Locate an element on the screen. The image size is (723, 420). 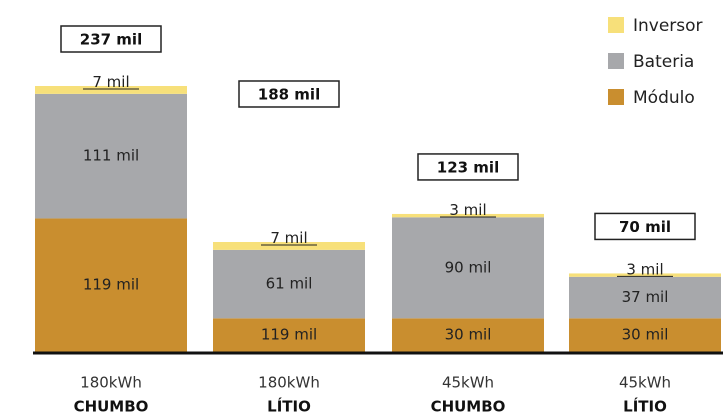
bar-segment-módulo-2 is located at coordinates (468, 335).